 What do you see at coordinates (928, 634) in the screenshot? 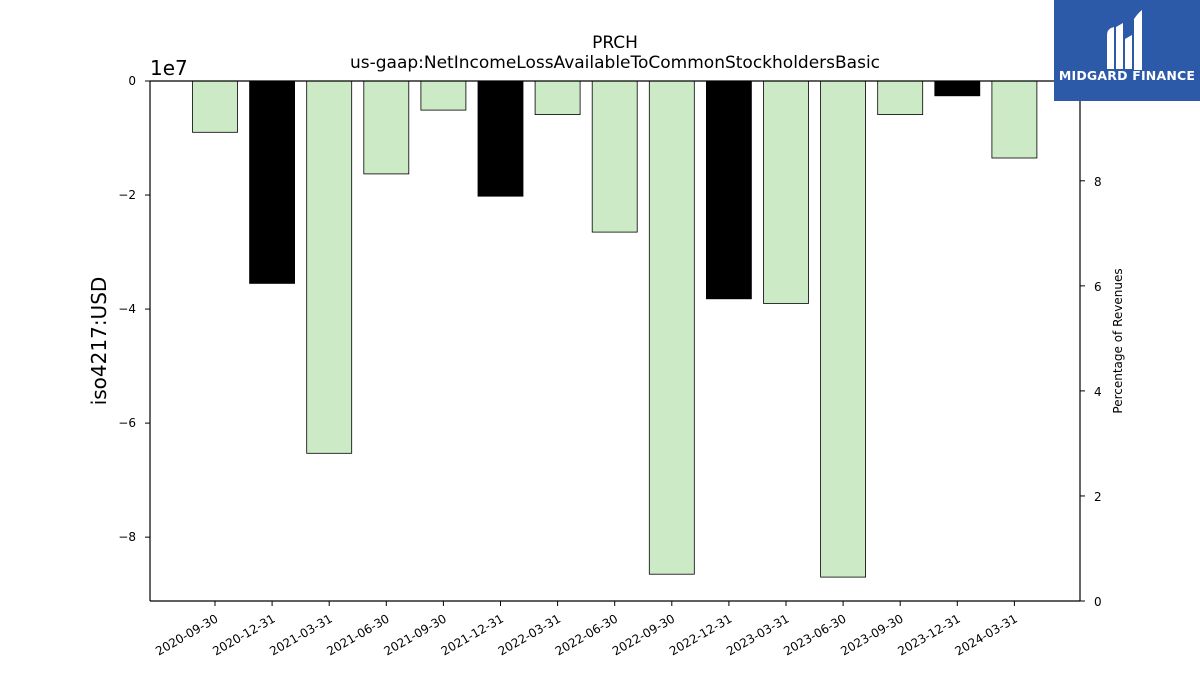
I see `x-tick-label: 2023-12-31` at bounding box center [928, 634].